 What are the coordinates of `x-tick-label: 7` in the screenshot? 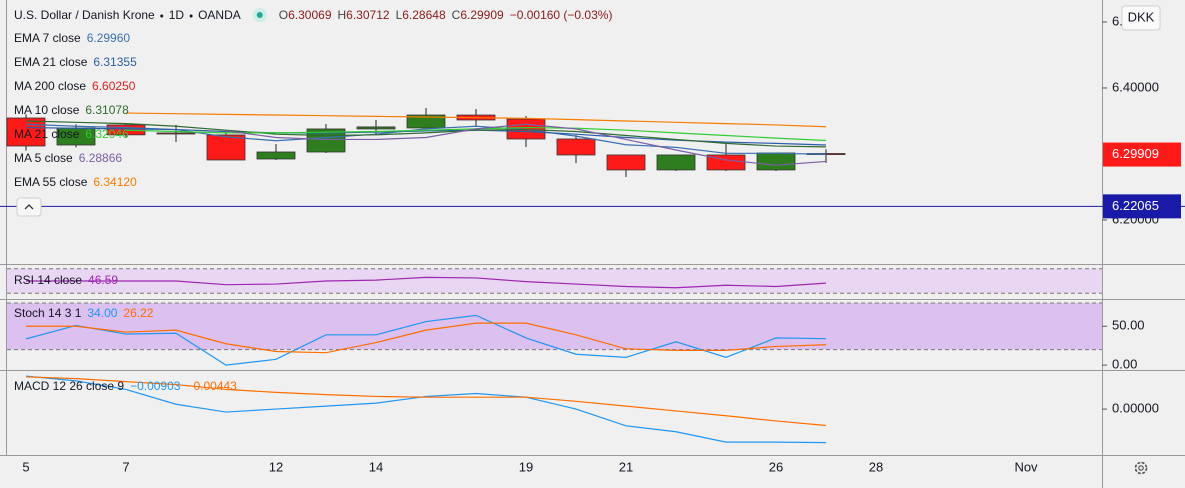 It's located at (125, 466).